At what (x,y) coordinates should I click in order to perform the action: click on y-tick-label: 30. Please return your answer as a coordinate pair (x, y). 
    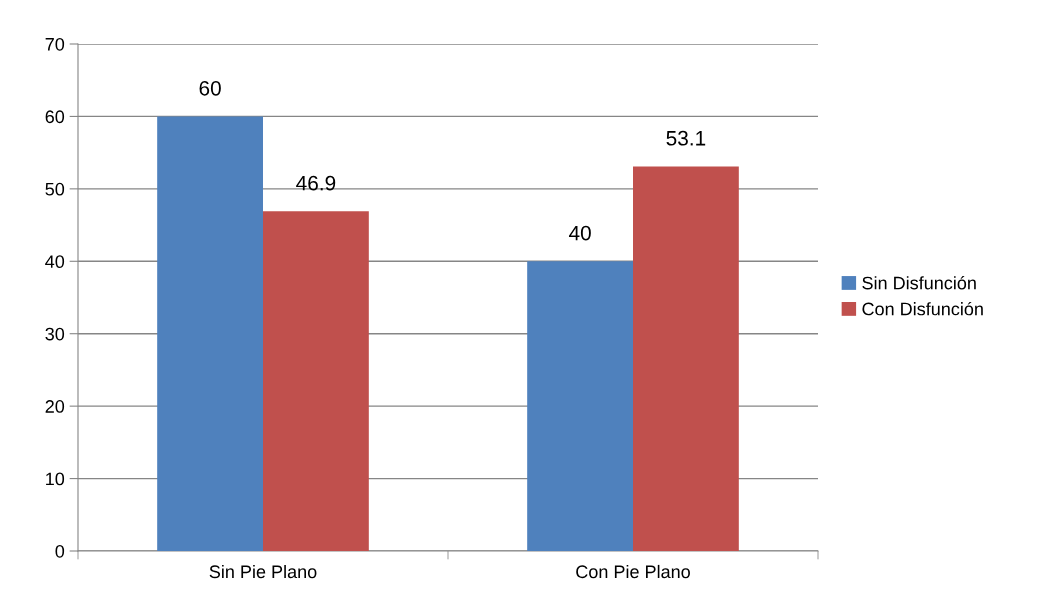
    Looking at the image, I should click on (55, 334).